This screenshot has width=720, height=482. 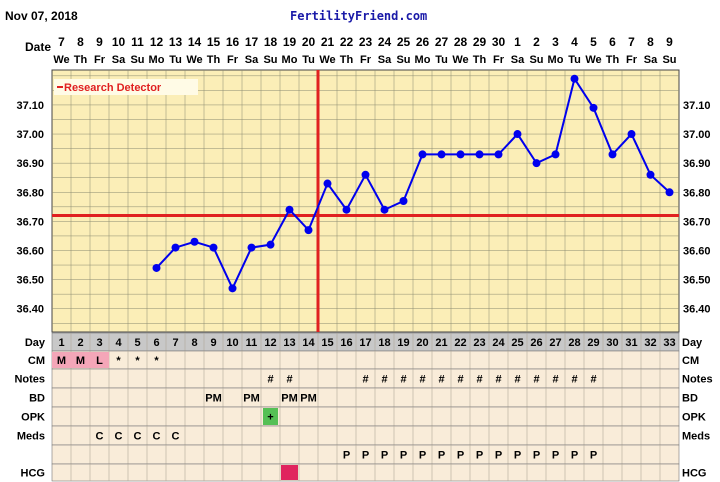 What do you see at coordinates (612, 343) in the screenshot?
I see `cycle-day-label: 30` at bounding box center [612, 343].